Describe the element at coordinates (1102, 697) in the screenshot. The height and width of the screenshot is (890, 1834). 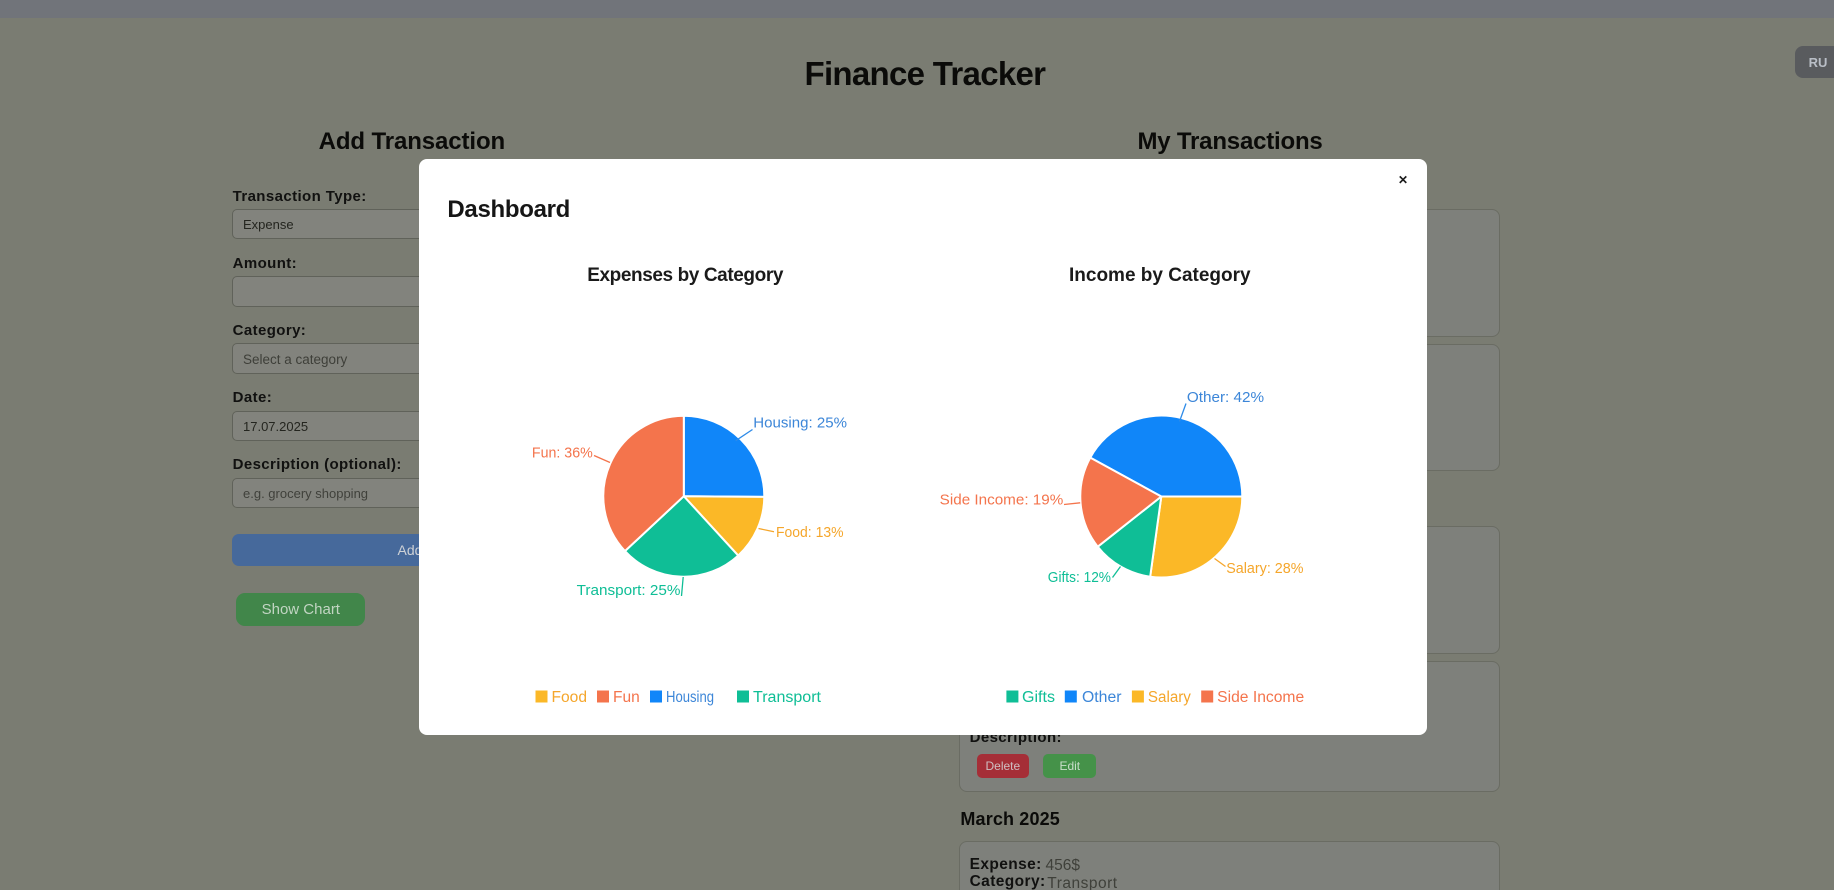
I see `svg-text: Other` at that location.